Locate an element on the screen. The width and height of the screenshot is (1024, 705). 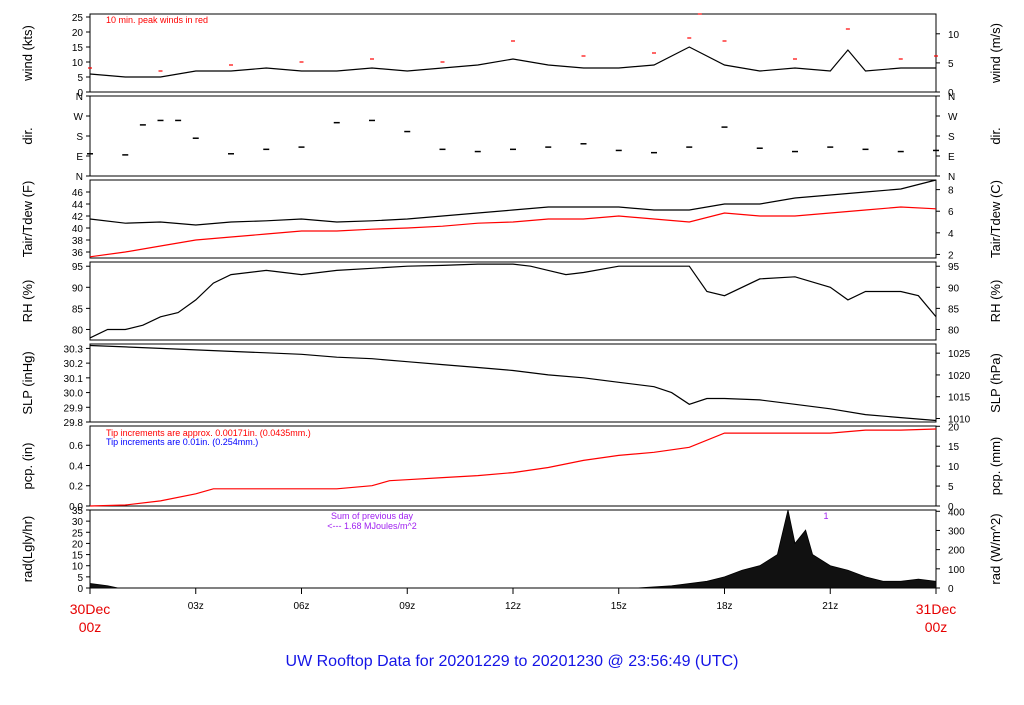
tick-label-left-rad: 15 is located at coordinates (78, 556).